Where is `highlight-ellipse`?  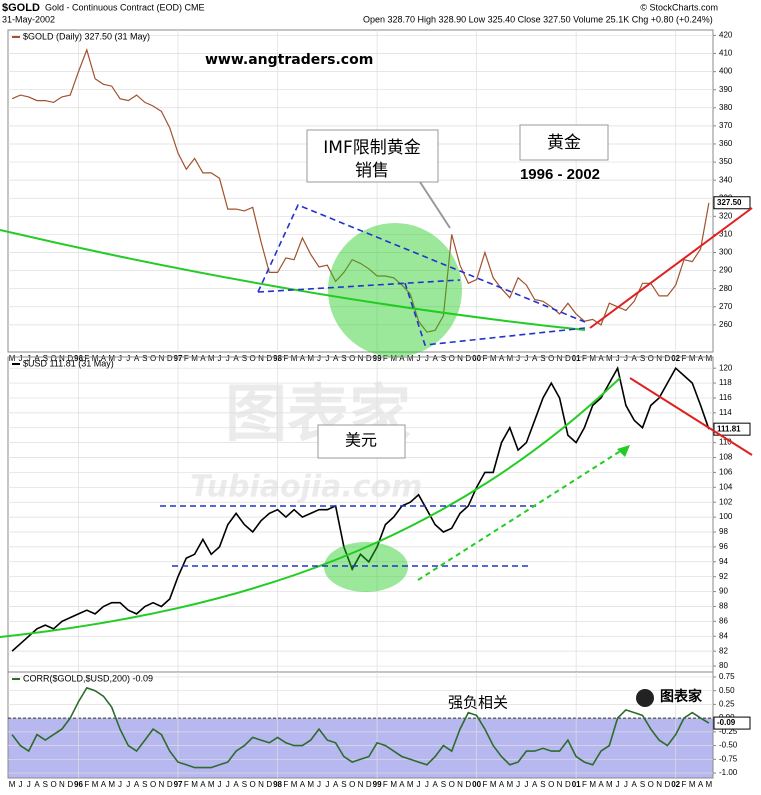 highlight-ellipse is located at coordinates (366, 567).